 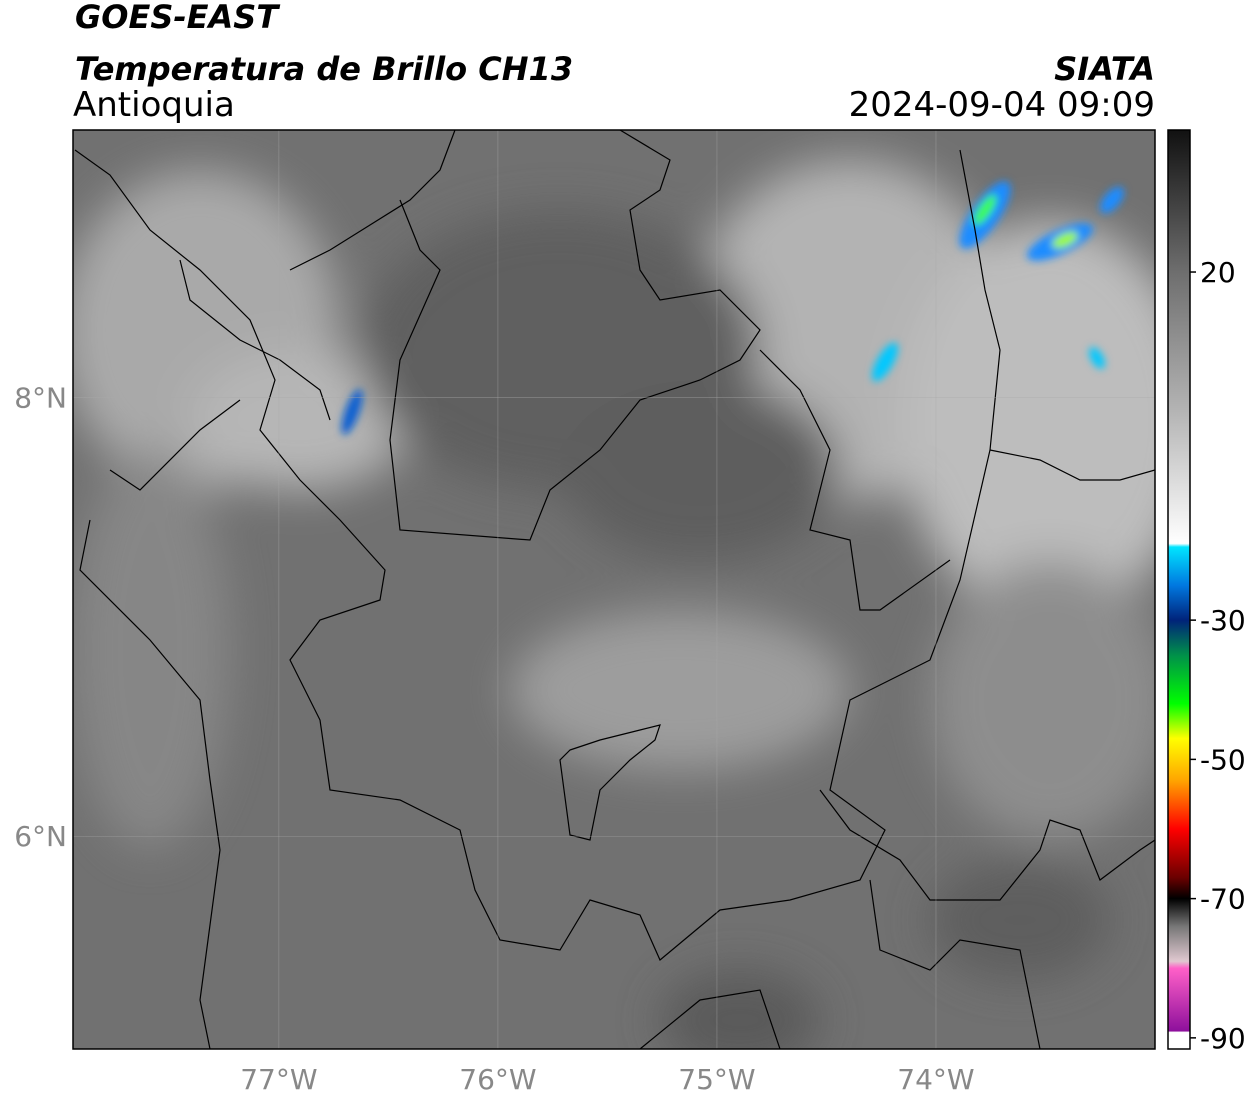 I want to click on x-tick-label: 75°W, so click(x=716, y=1079).